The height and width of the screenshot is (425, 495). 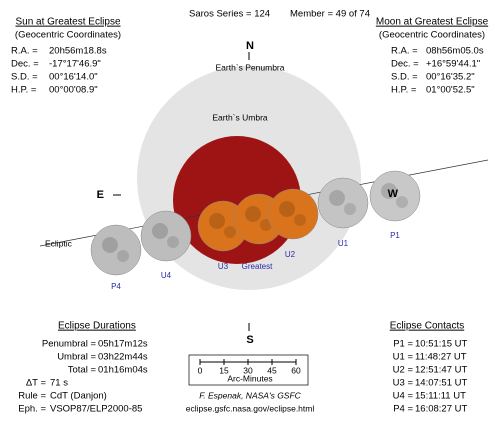 What do you see at coordinates (441, 370) in the screenshot?
I see `row-value: 12:51:47 UT` at bounding box center [441, 370].